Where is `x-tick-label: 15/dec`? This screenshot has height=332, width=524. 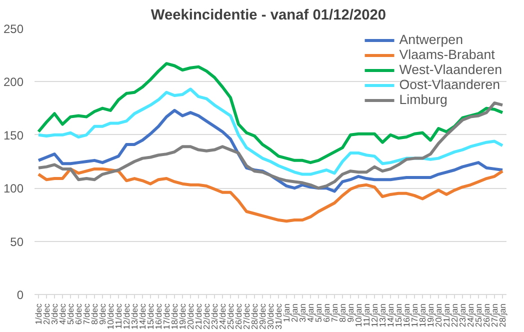
x-tick-label: 15/dec is located at coordinates (151, 316).